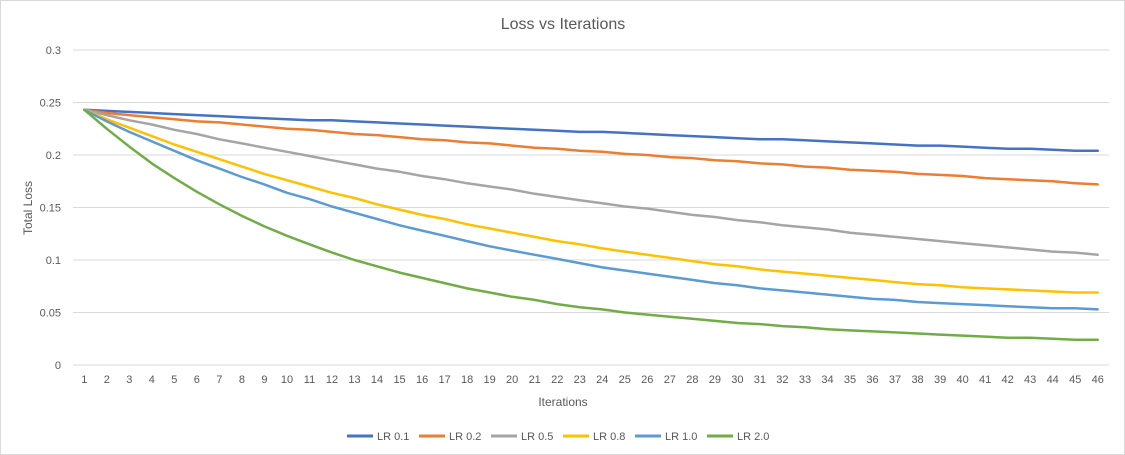  Describe the element at coordinates (557, 380) in the screenshot. I see `x-tick-label: 22` at that location.